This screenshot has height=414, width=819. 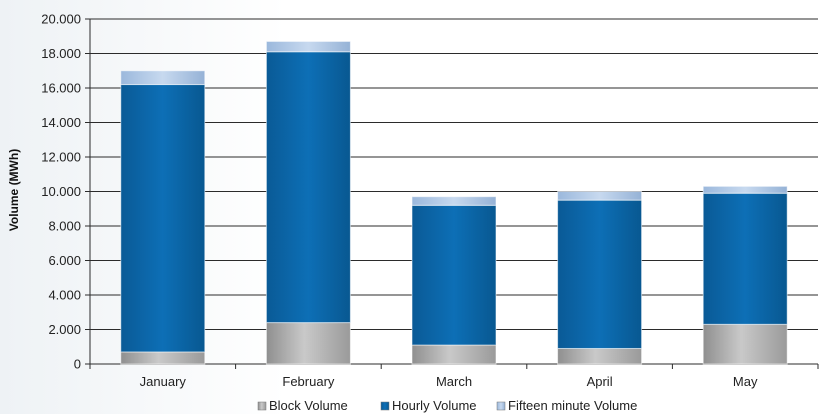 I want to click on legend-label-block-volume: Block Volume, so click(x=308, y=405).